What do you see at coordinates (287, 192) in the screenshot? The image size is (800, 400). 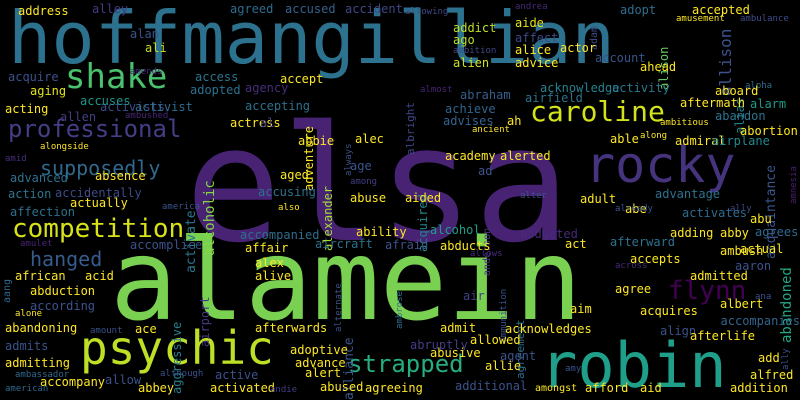 I see `word-accusing: accusing` at bounding box center [287, 192].